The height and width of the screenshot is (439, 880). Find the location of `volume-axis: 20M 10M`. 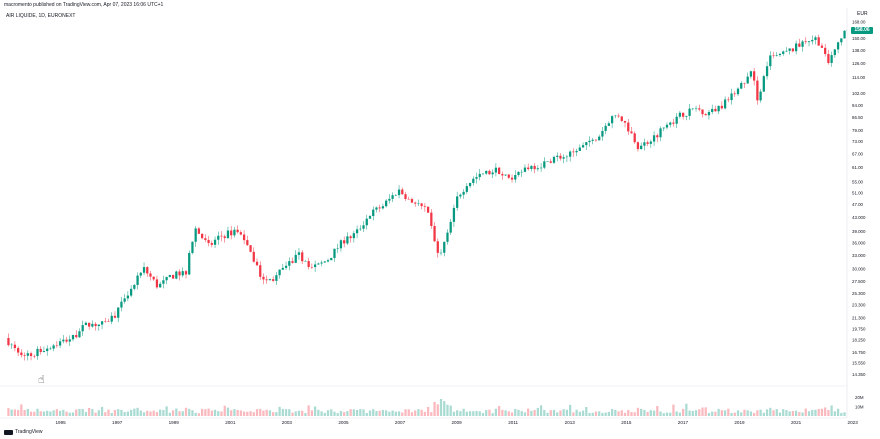

volume-axis: 20M 10M is located at coordinates (859, 402).